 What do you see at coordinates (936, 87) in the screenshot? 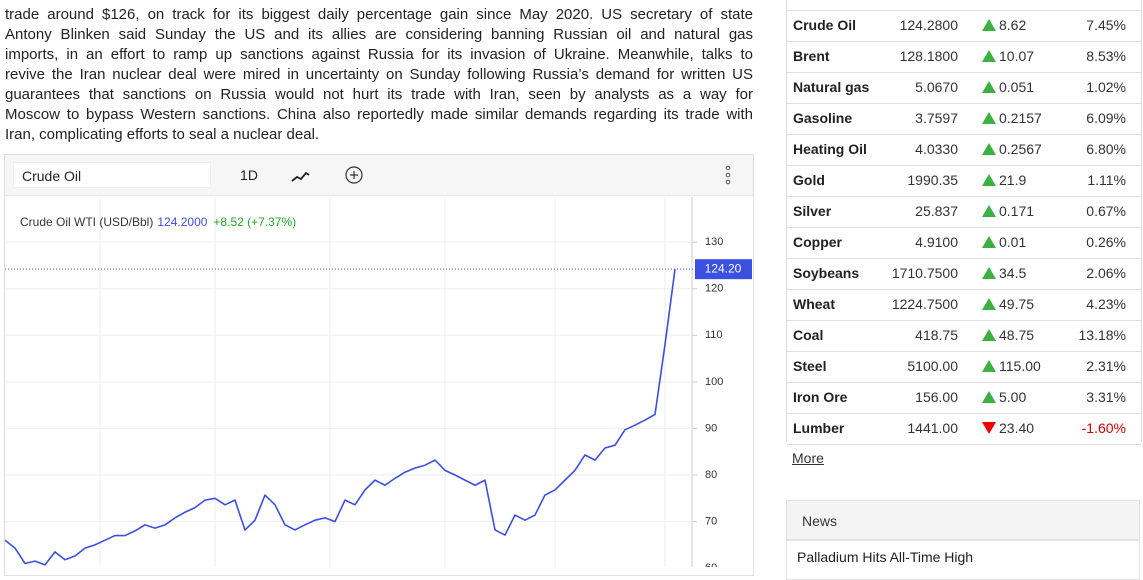
I see `price: 5.0670` at bounding box center [936, 87].